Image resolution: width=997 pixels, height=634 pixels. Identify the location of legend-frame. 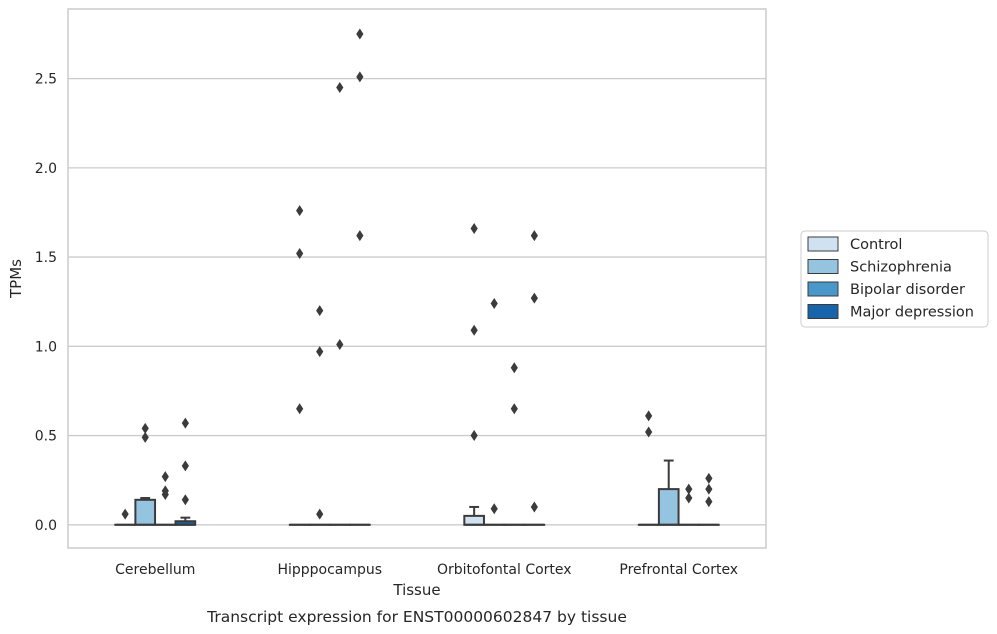
(894, 279).